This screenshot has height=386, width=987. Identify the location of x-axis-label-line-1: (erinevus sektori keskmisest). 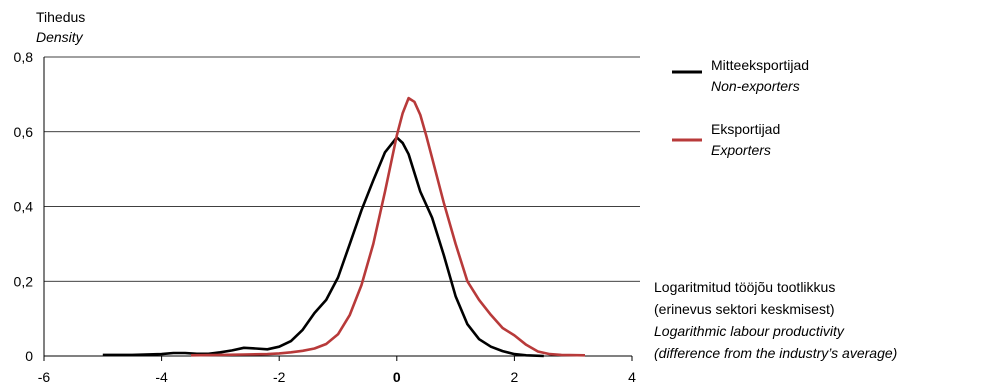
(744, 309).